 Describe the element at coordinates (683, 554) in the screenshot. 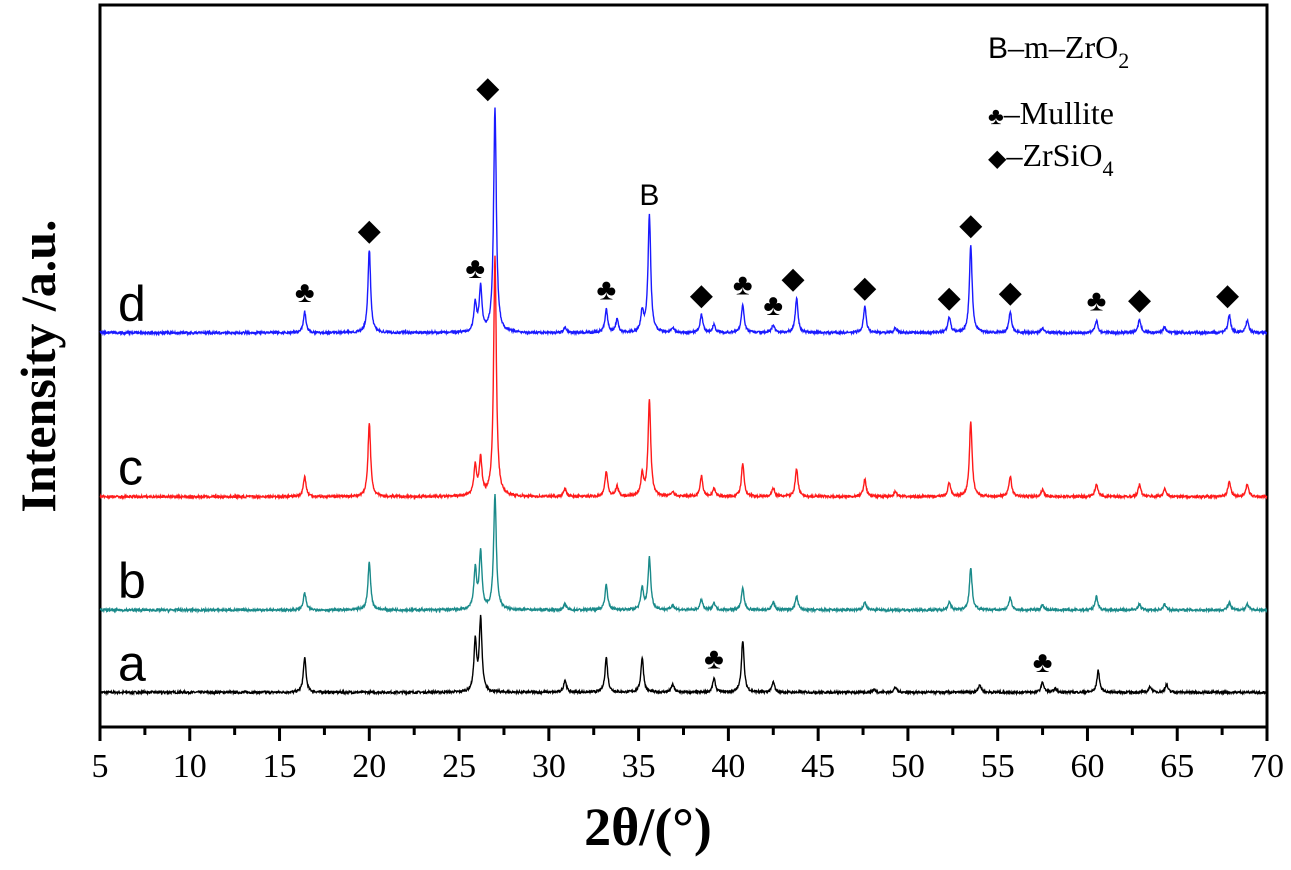

I see `trace-b` at that location.